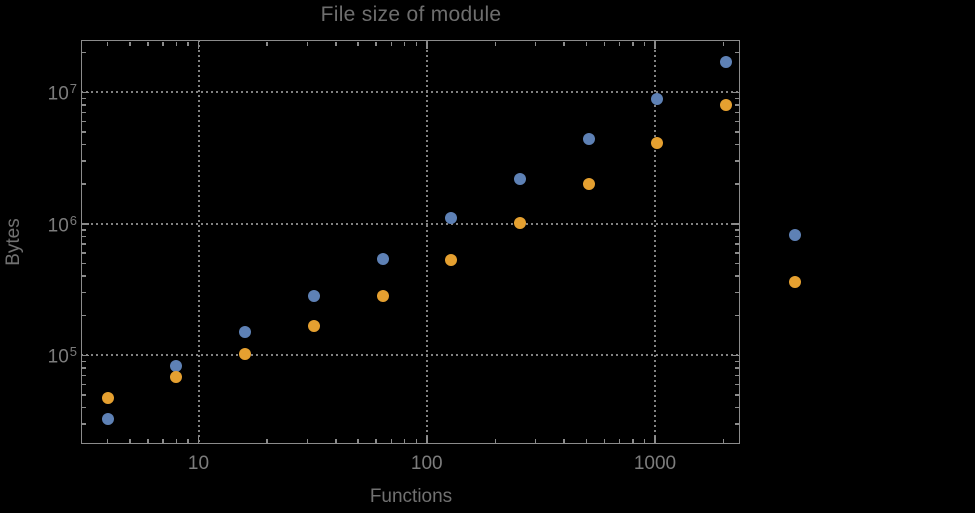 The image size is (975, 513). What do you see at coordinates (73, 89) in the screenshot?
I see `y-tick-exponent: 7` at bounding box center [73, 89].